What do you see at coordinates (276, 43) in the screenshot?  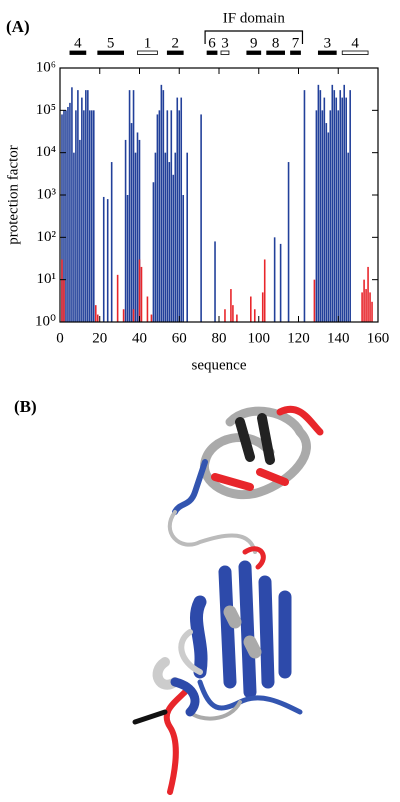 I see `segment-label: 8` at bounding box center [276, 43].